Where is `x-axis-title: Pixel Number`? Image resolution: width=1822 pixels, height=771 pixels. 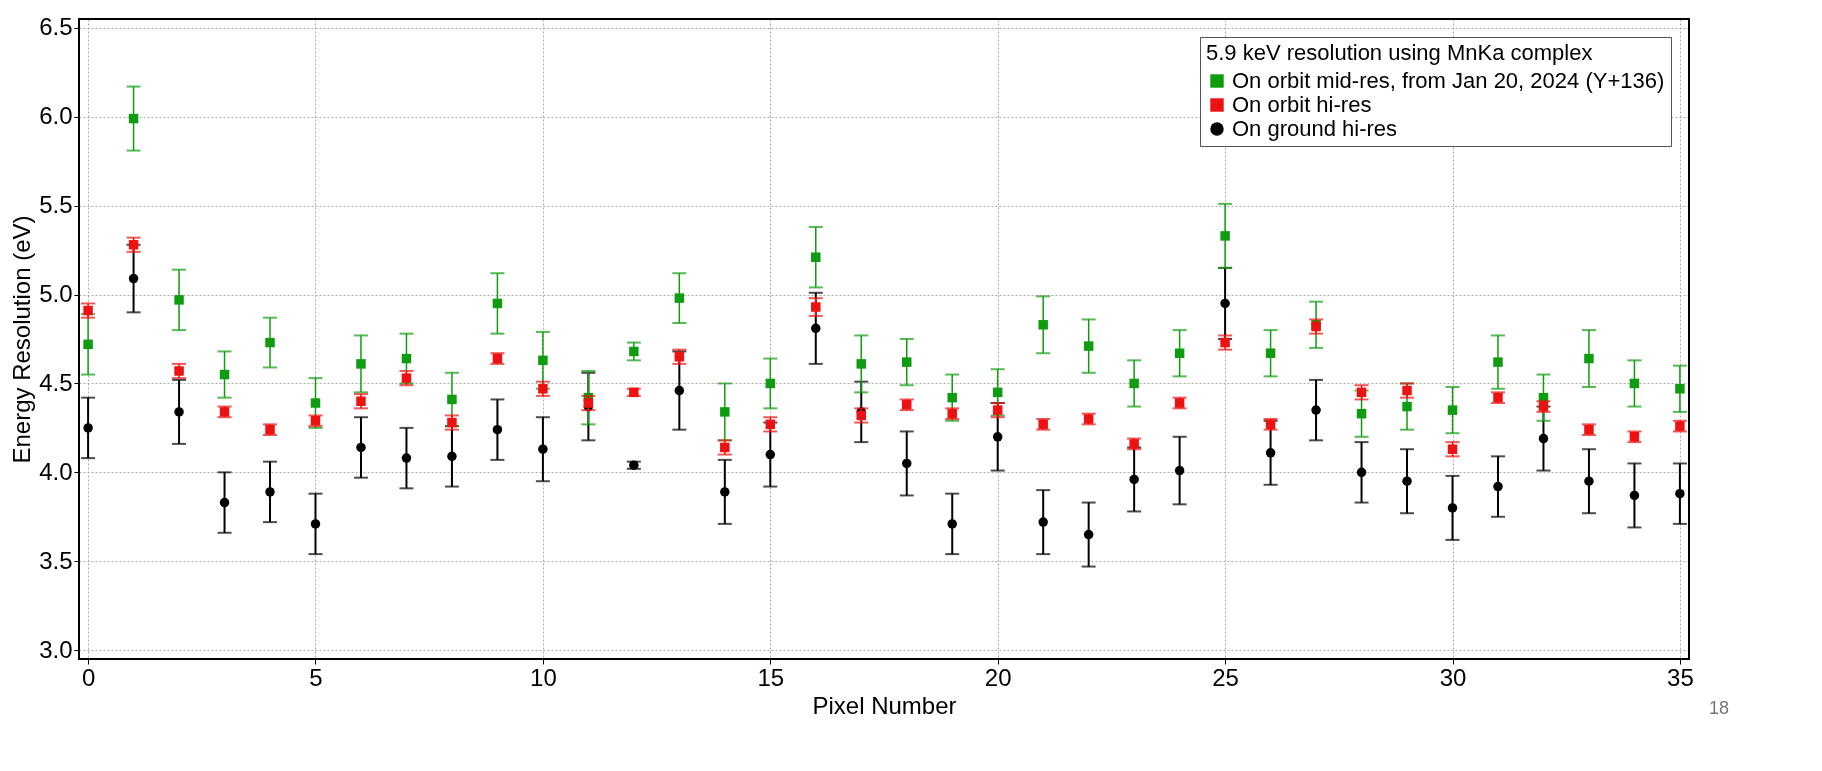
x-axis-title: Pixel Number is located at coordinates (884, 705).